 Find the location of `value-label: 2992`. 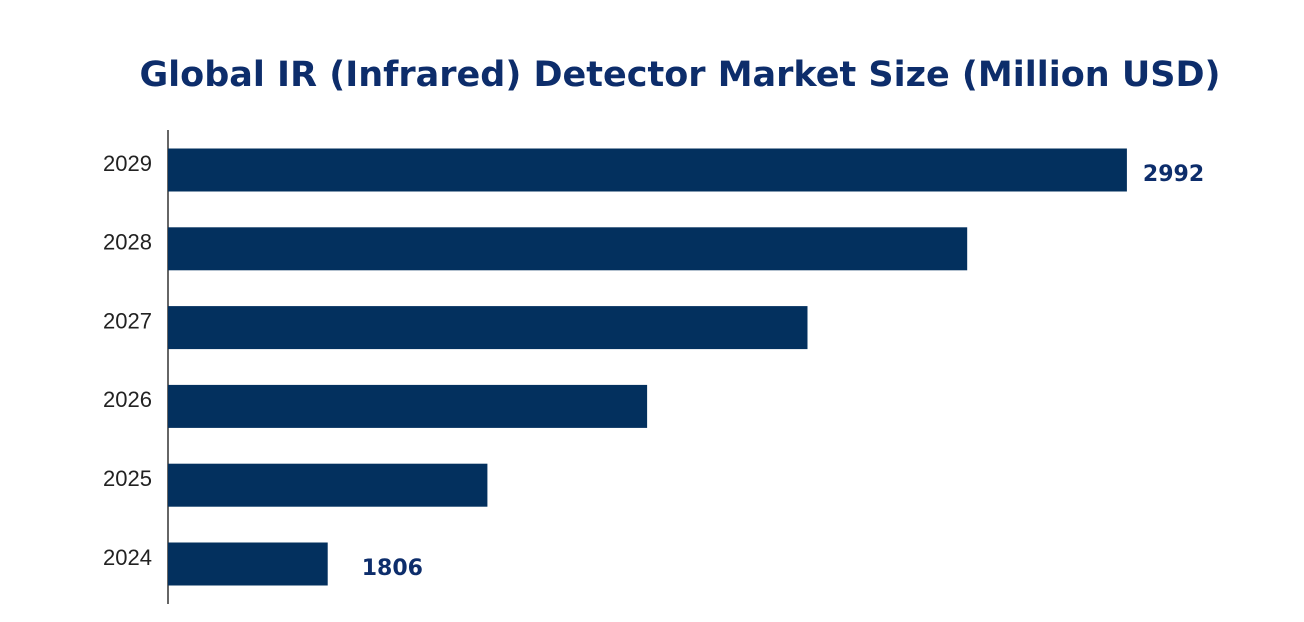

value-label: 2992 is located at coordinates (1173, 174).